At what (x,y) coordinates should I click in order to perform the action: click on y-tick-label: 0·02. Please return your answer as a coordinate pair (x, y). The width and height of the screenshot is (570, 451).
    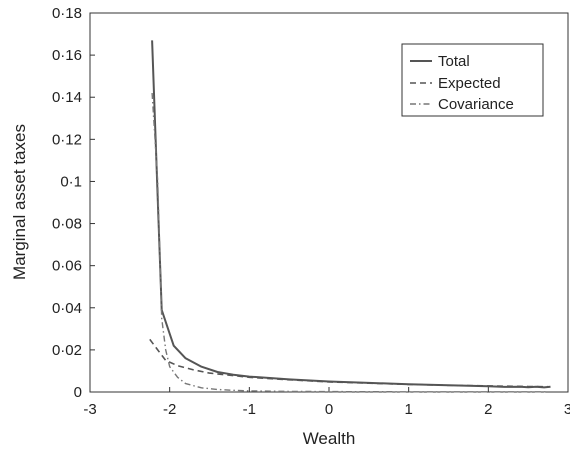
    Looking at the image, I should click on (67, 350).